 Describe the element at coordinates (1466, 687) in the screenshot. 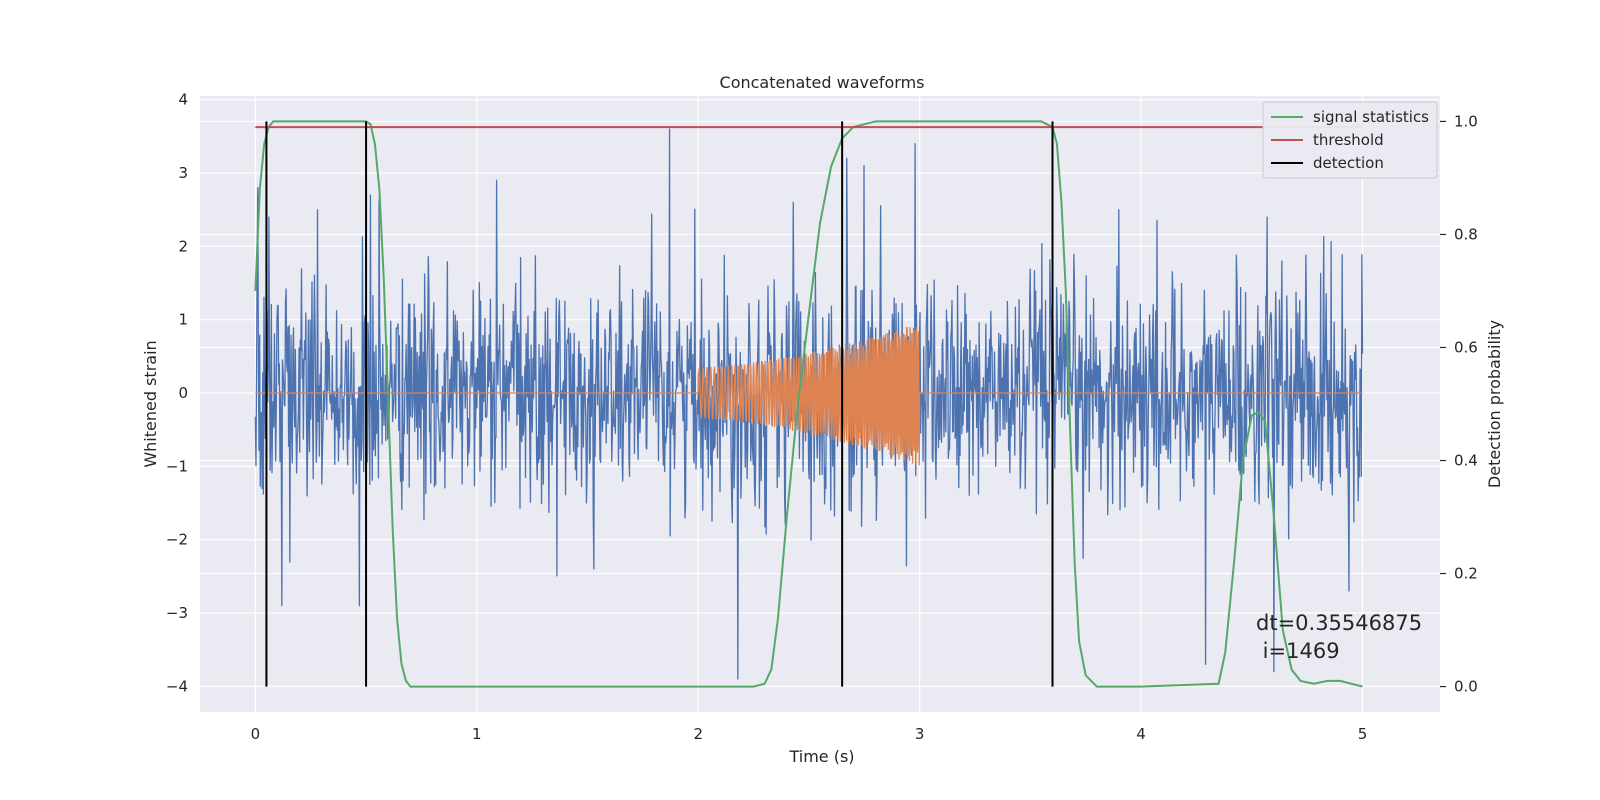

I see `y2-tick-label: 0.0` at that location.